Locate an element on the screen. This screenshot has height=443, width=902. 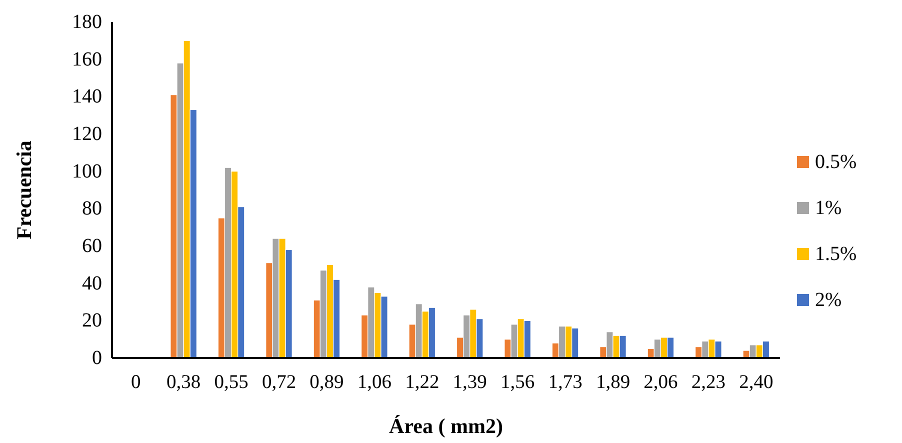
y-tick-label: 100 is located at coordinates (87, 171).